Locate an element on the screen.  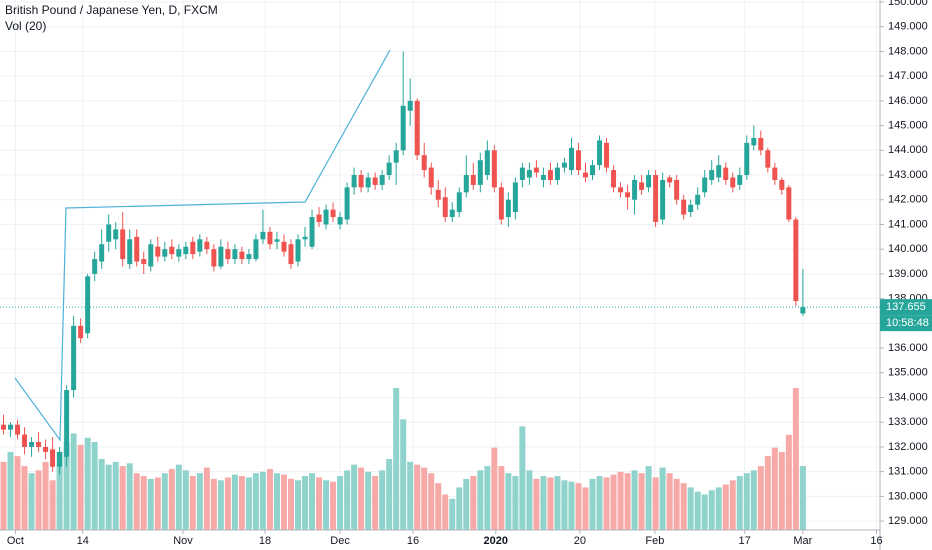
y-tick-label: 140.000 is located at coordinates (908, 249).